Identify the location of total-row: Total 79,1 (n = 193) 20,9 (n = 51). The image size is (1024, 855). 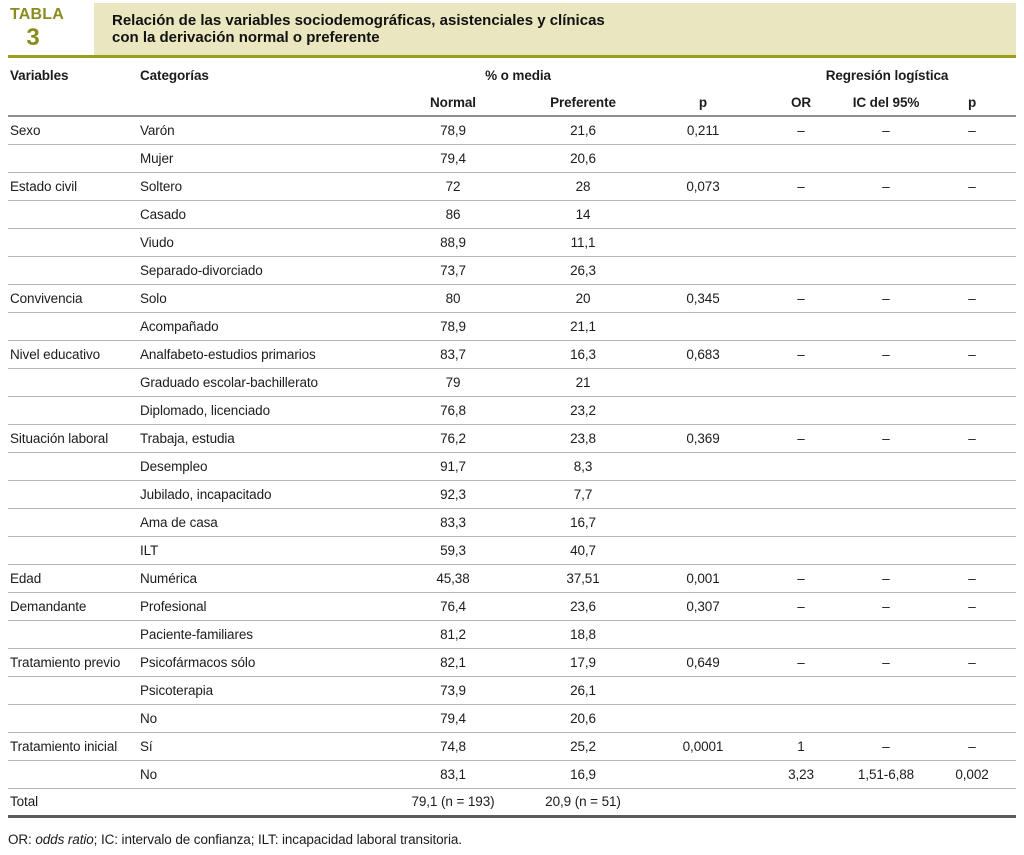
(512, 803).